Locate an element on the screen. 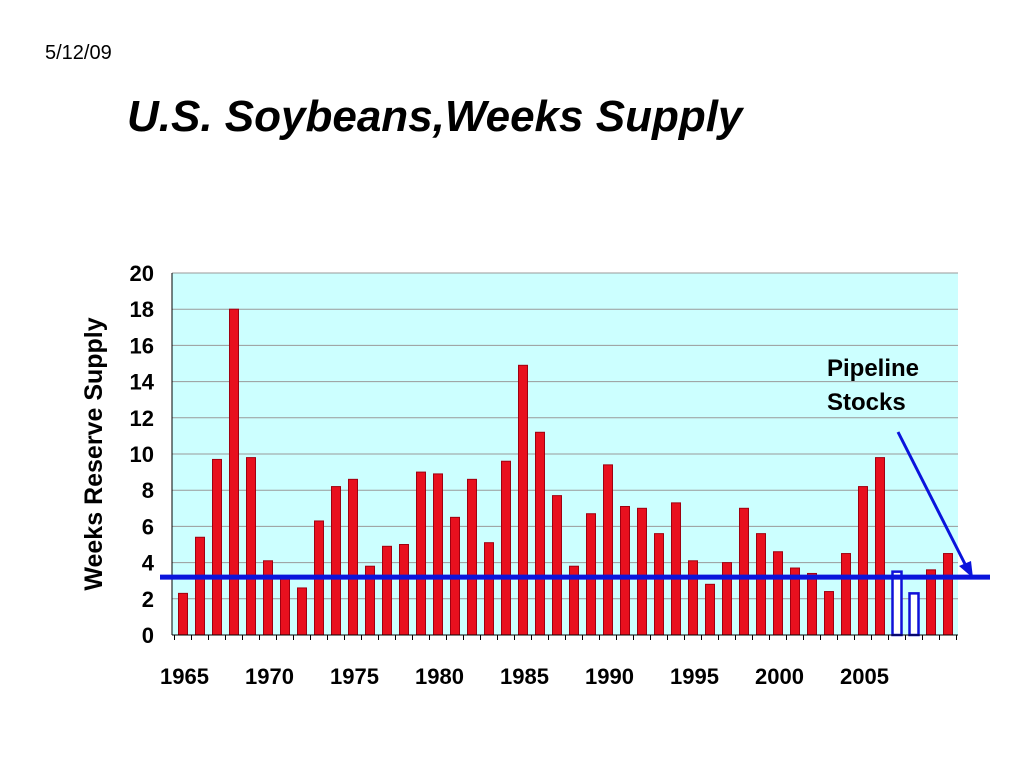  y-tick-label: 2 is located at coordinates (148, 599).